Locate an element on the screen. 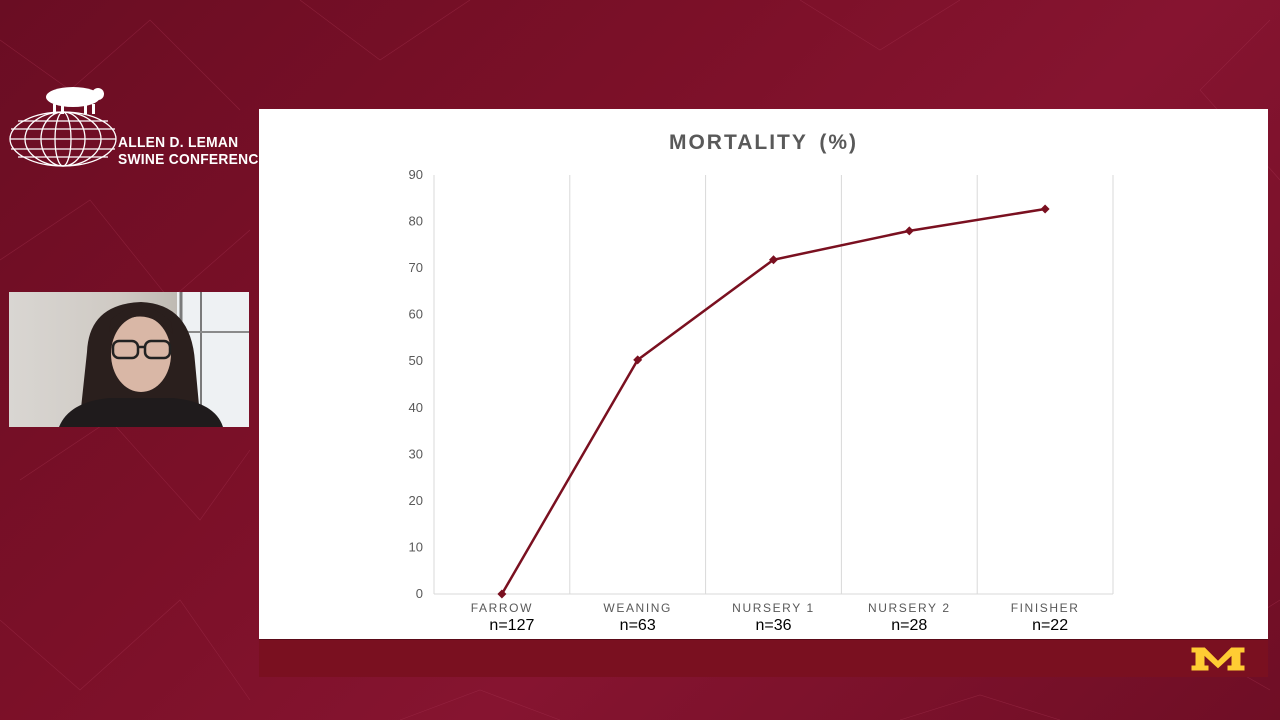 This screenshot has height=720, width=1280. y-tick-label: 40 is located at coordinates (416, 407).